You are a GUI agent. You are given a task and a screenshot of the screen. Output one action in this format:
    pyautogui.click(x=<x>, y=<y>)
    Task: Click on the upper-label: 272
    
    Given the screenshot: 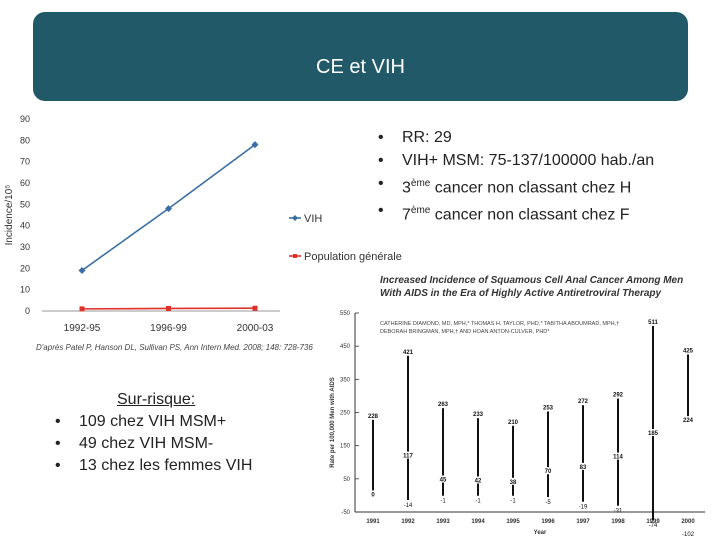 What is the action you would take?
    pyautogui.click(x=583, y=402)
    